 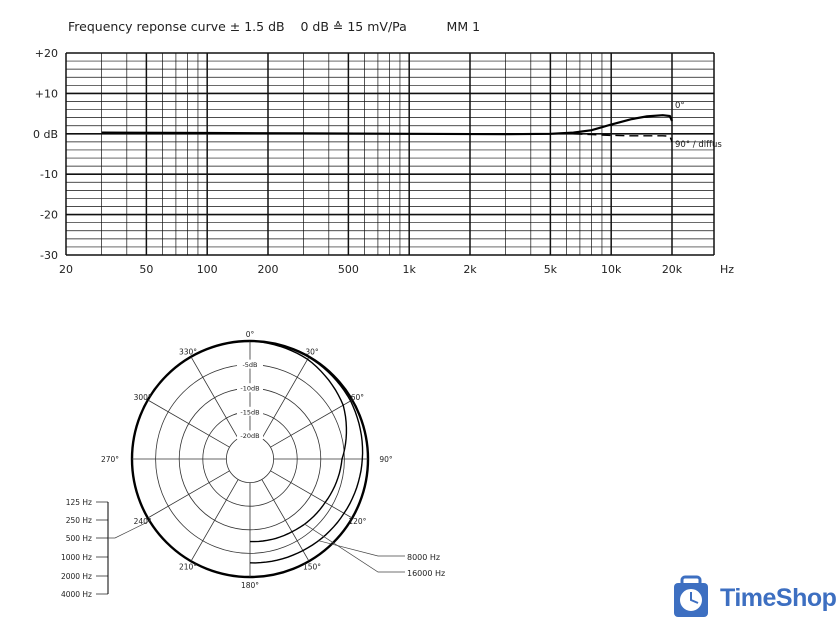 I want to click on y-tick-label: 0 dB, so click(x=45, y=134).